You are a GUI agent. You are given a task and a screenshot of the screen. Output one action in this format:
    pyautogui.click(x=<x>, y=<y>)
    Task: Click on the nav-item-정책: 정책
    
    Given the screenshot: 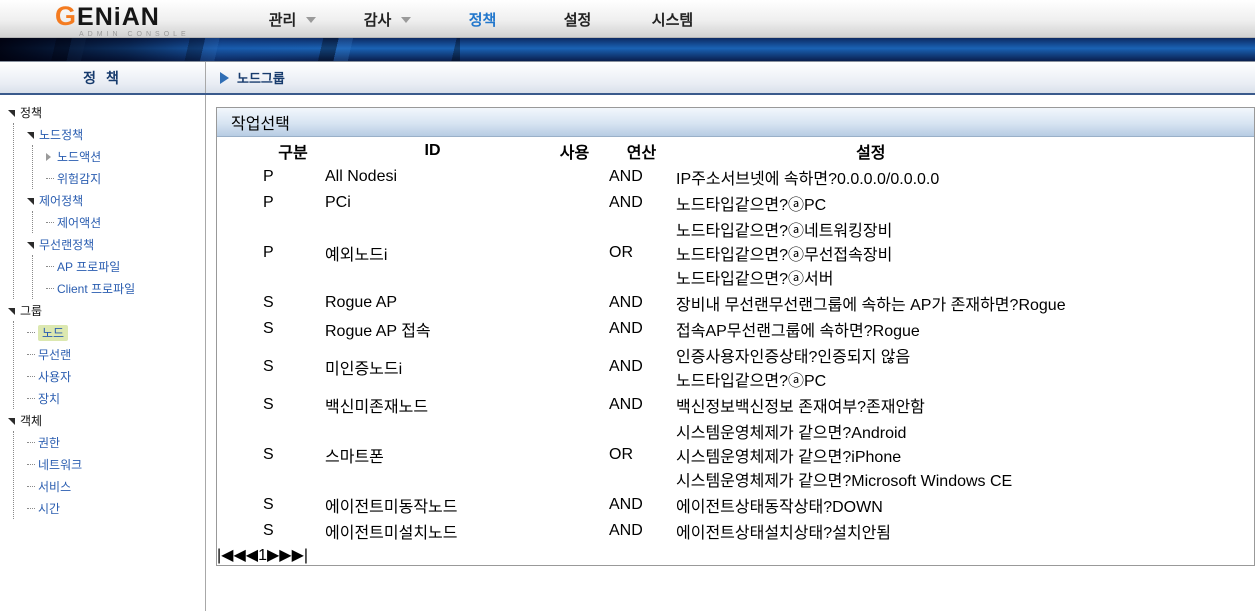 What is the action you would take?
    pyautogui.click(x=482, y=19)
    